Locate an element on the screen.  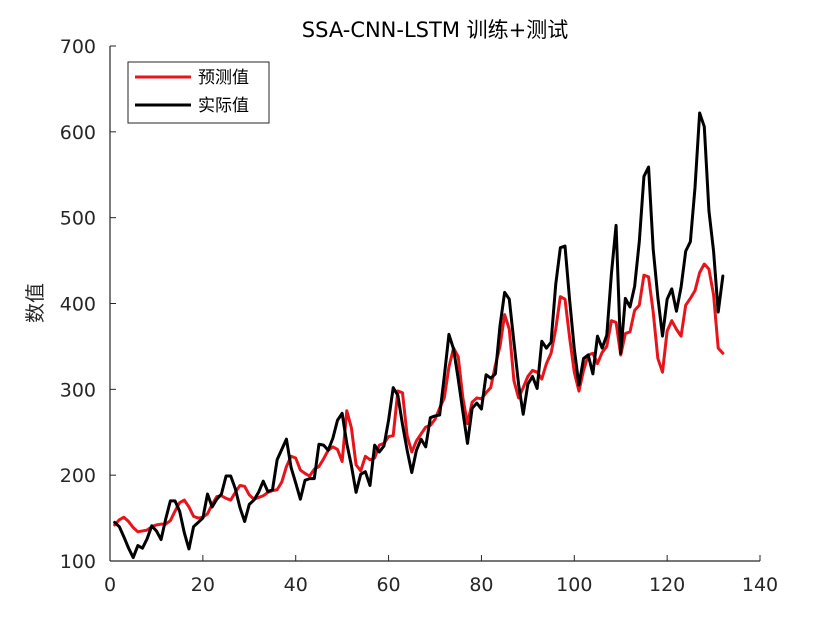
x-tick-label: 120 is located at coordinates (667, 585).